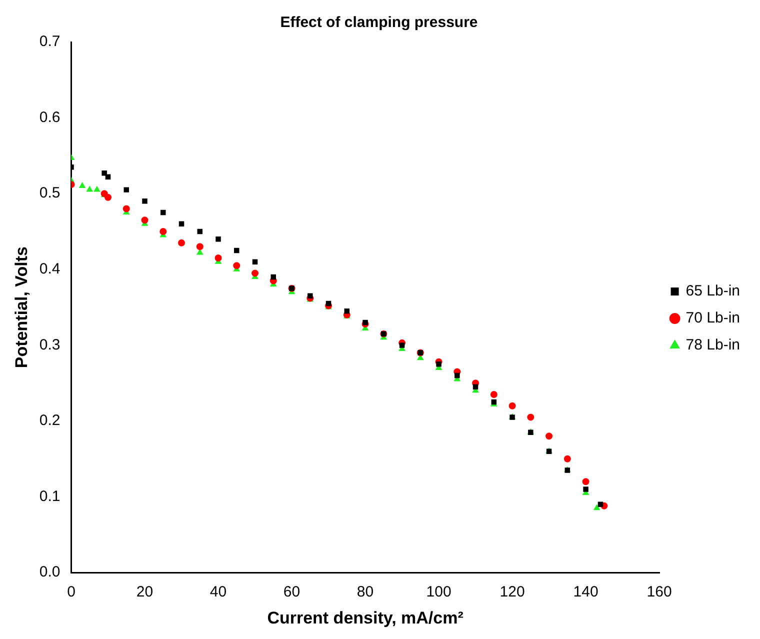 This screenshot has width=760, height=639. Describe the element at coordinates (439, 592) in the screenshot. I see `x-tick-label: 100` at that location.